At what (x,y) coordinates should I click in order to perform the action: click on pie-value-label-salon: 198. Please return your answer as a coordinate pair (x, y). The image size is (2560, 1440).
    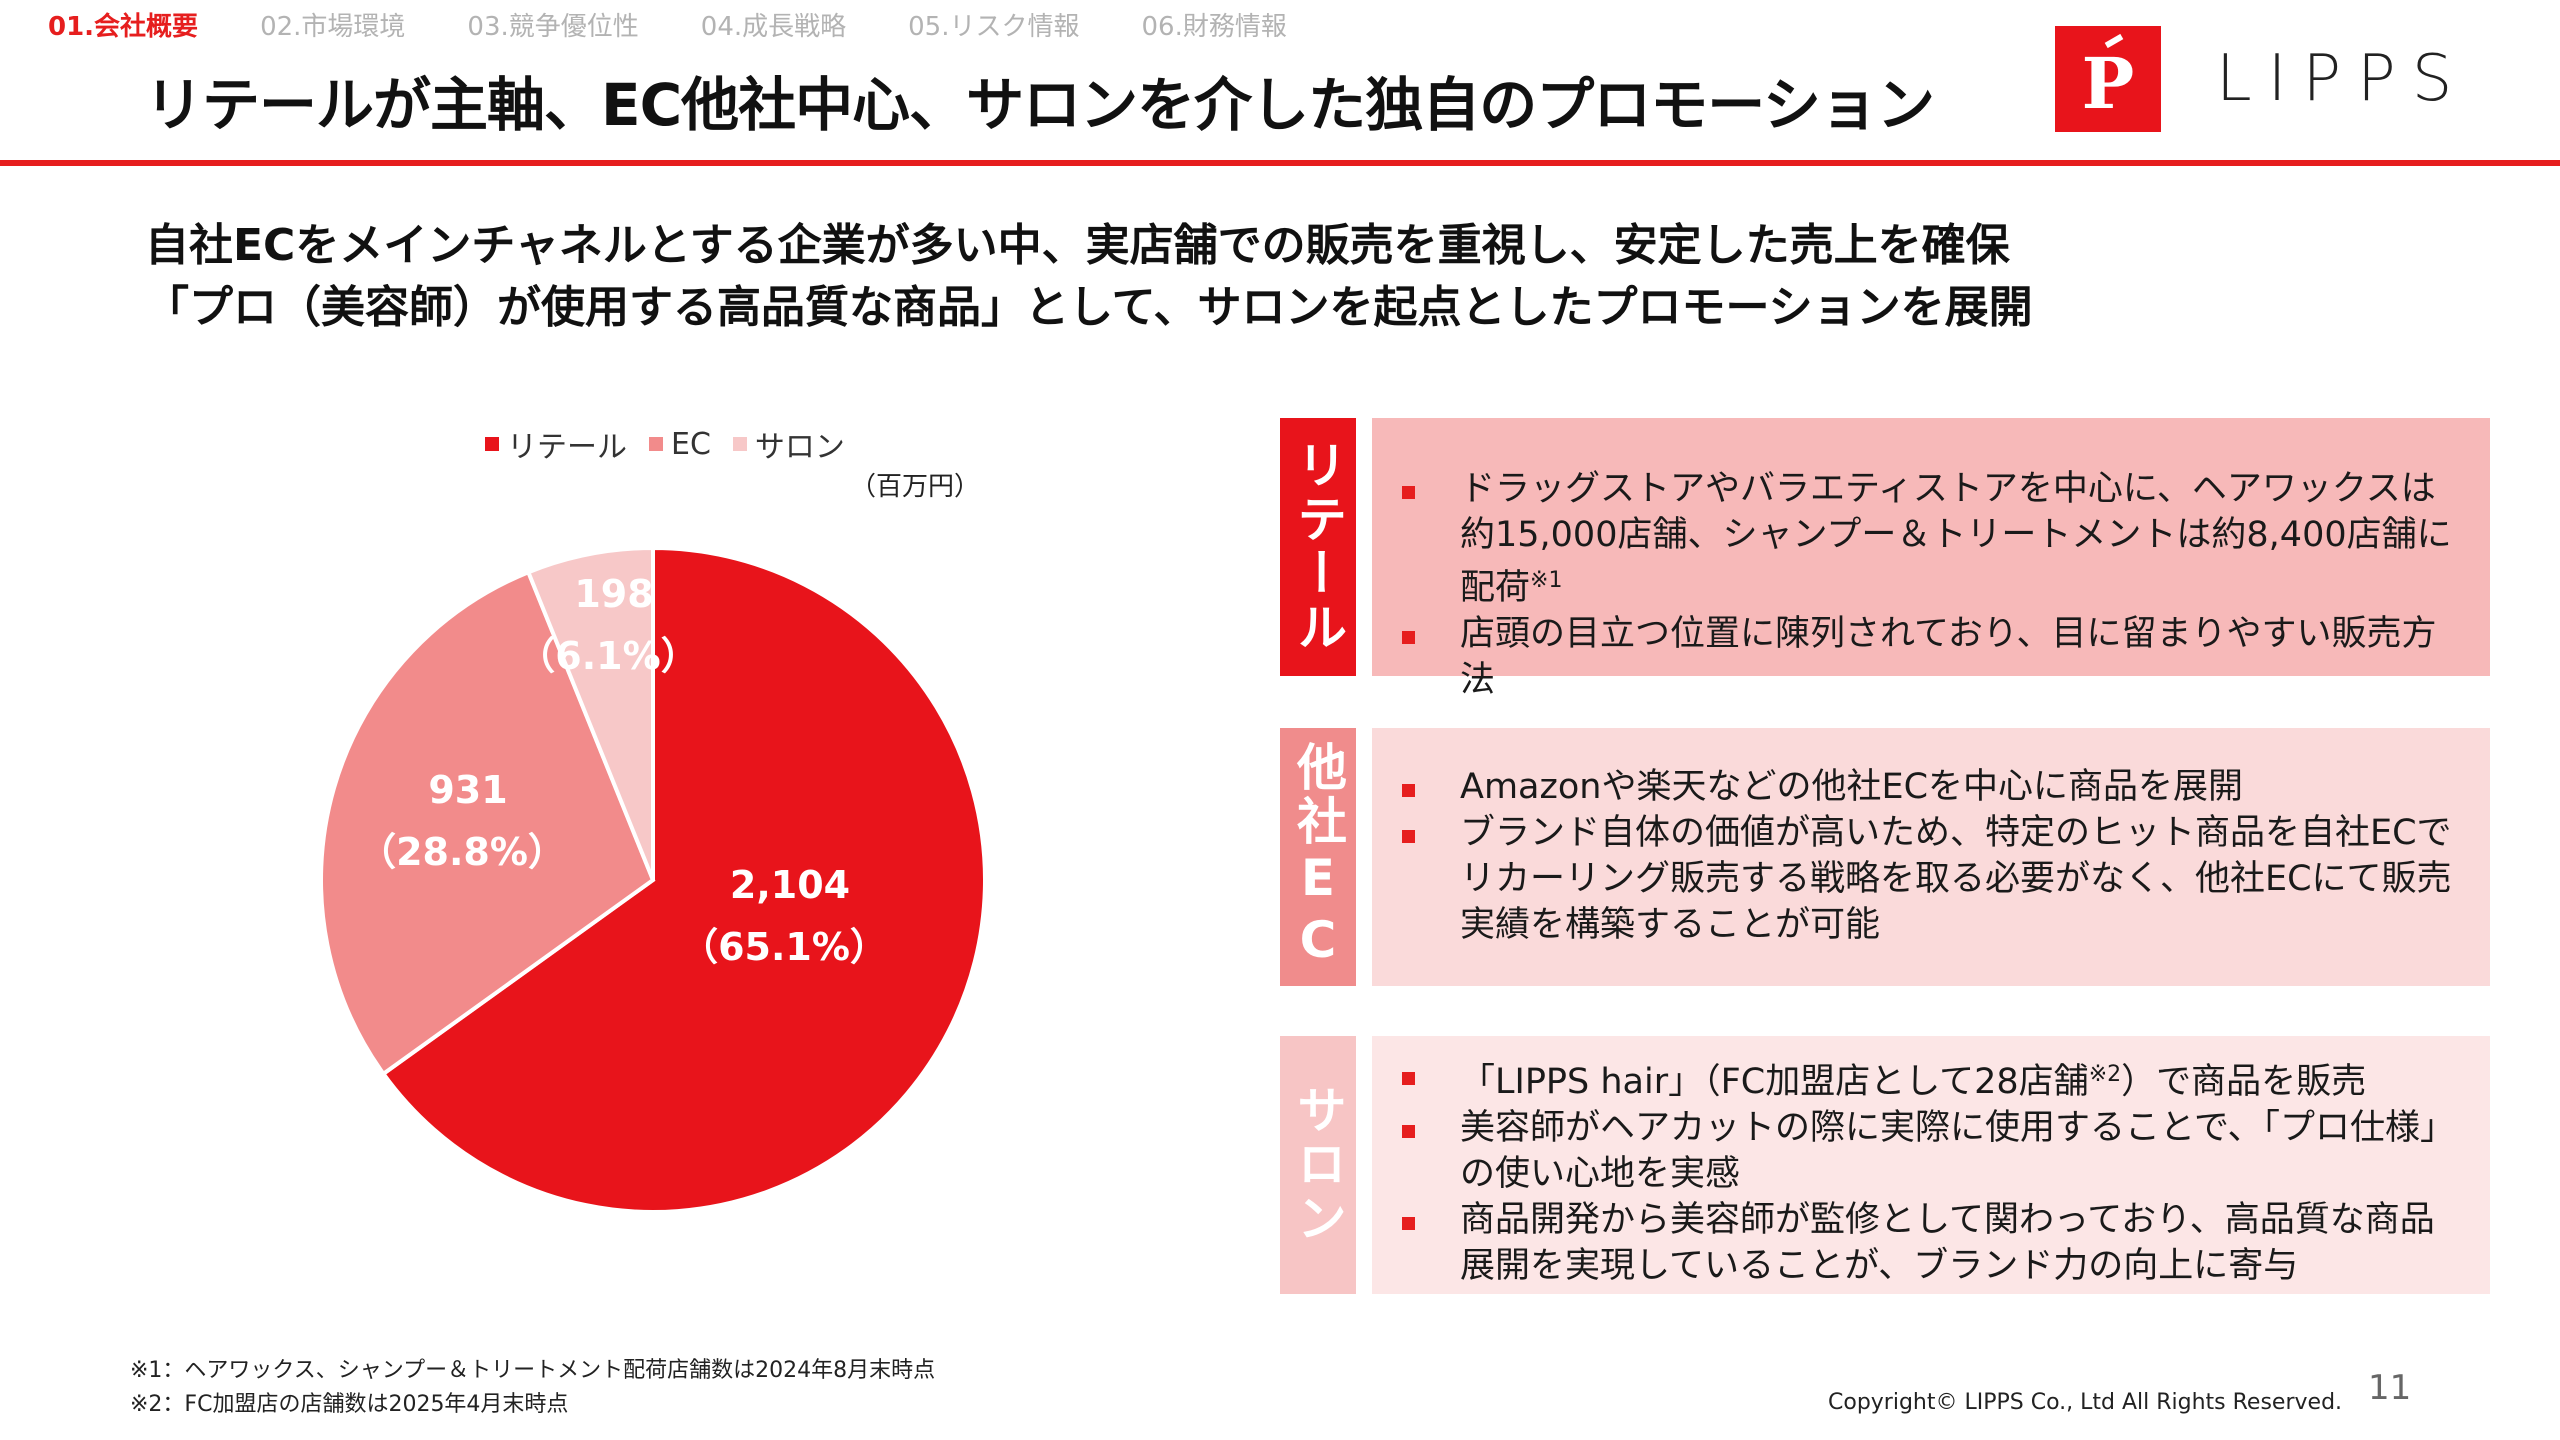
    Looking at the image, I should click on (613, 594).